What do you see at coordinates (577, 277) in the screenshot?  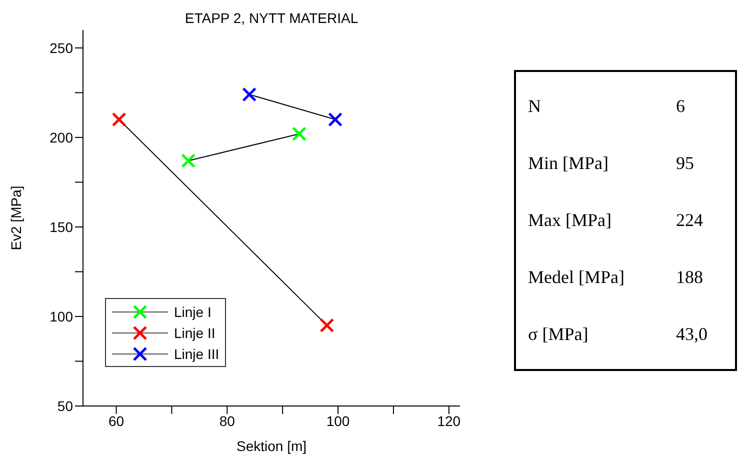 I see `text: Medel [MPa]` at bounding box center [577, 277].